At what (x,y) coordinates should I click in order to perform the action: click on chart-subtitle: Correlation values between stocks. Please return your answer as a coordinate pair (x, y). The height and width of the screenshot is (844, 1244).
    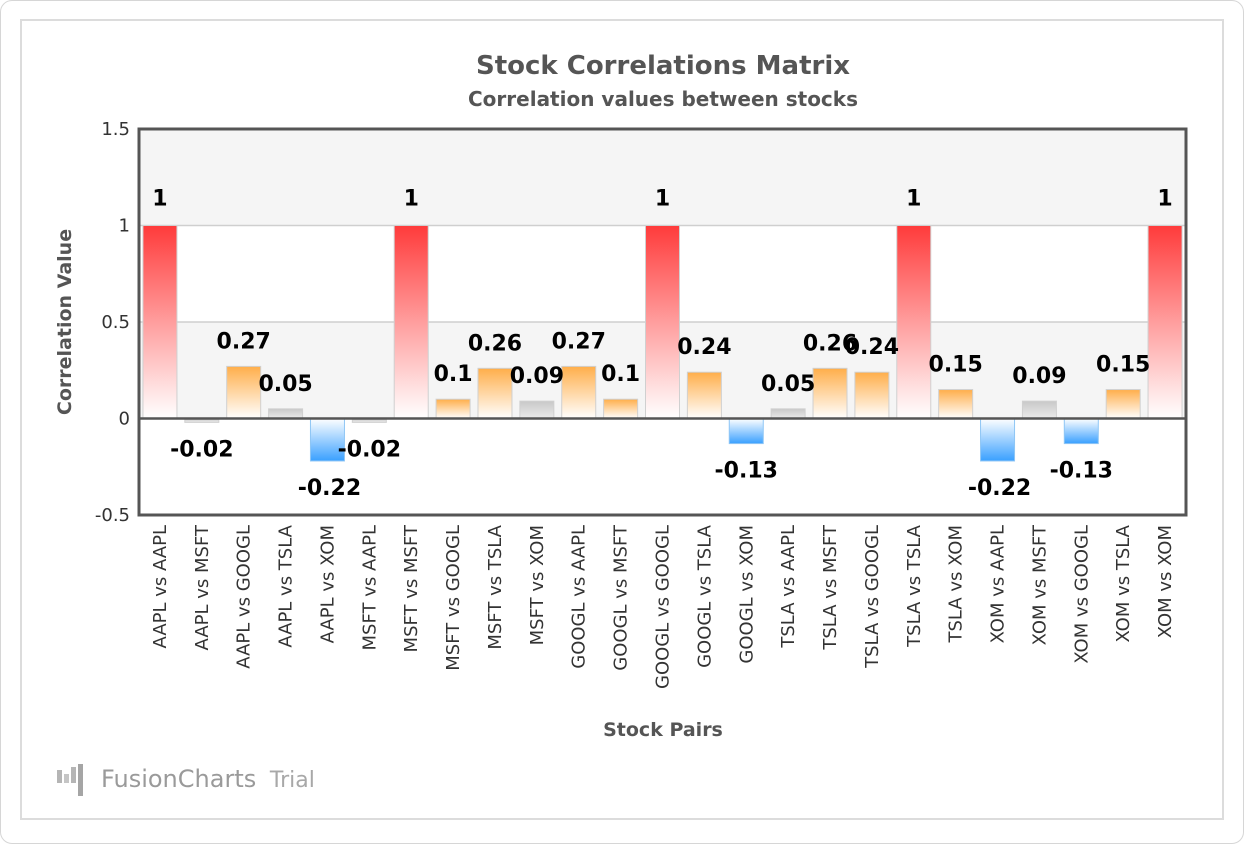
    Looking at the image, I should click on (663, 99).